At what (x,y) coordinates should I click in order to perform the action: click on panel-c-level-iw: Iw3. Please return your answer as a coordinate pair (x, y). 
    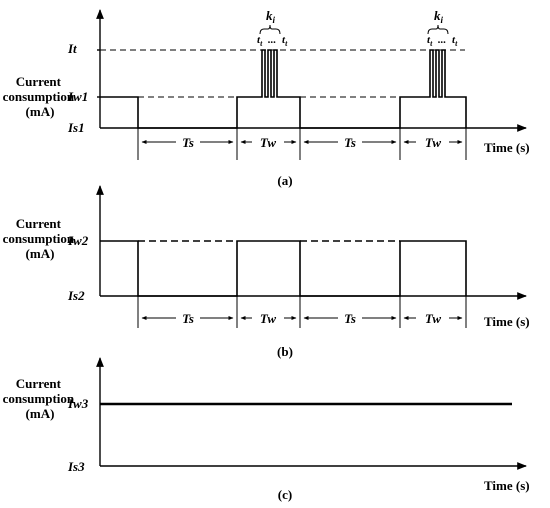
    Looking at the image, I should click on (78, 403).